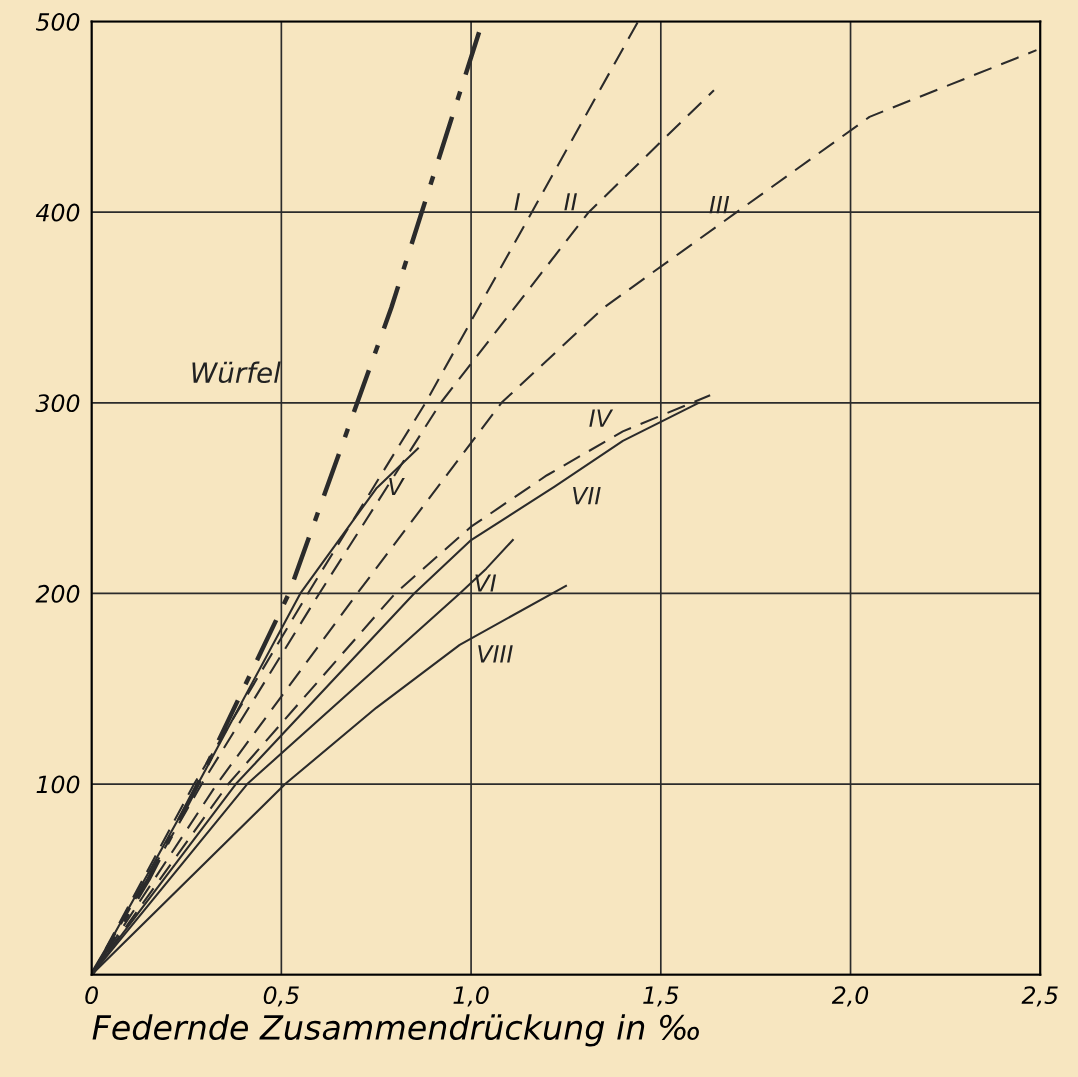 This screenshot has width=1078, height=1077. I want to click on x-tick-label: 0, so click(91, 995).